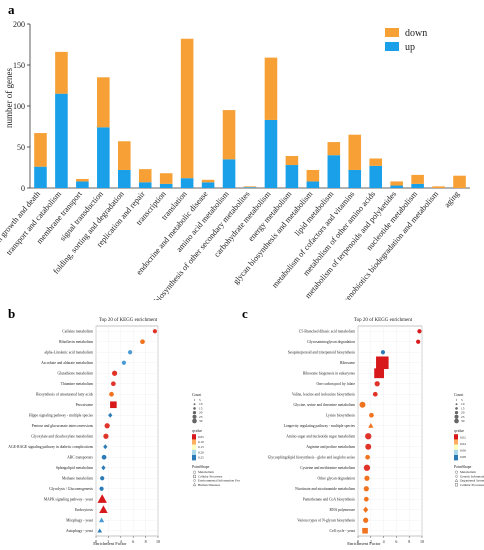 The height and width of the screenshot is (550, 484). What do you see at coordinates (463, 450) in the screenshot?
I see `qvalue-legend-label: 0.06` at bounding box center [463, 450].